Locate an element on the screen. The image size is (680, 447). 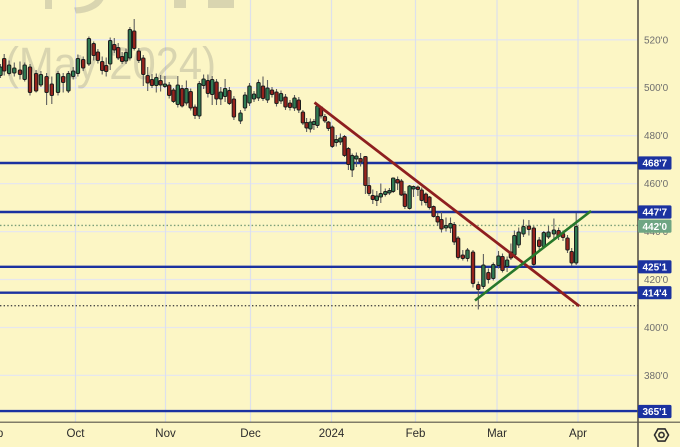
svg-text: Feb is located at coordinates (416, 434).